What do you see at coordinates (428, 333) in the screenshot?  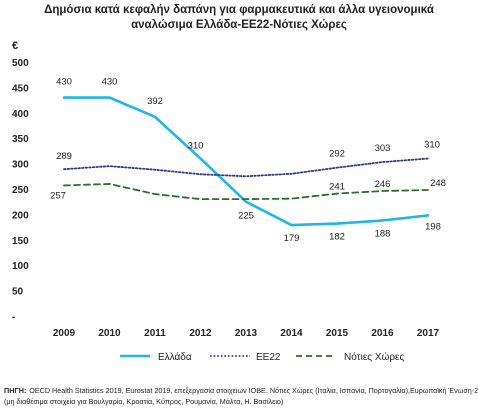 I see `x-tick-label: 2017` at bounding box center [428, 333].